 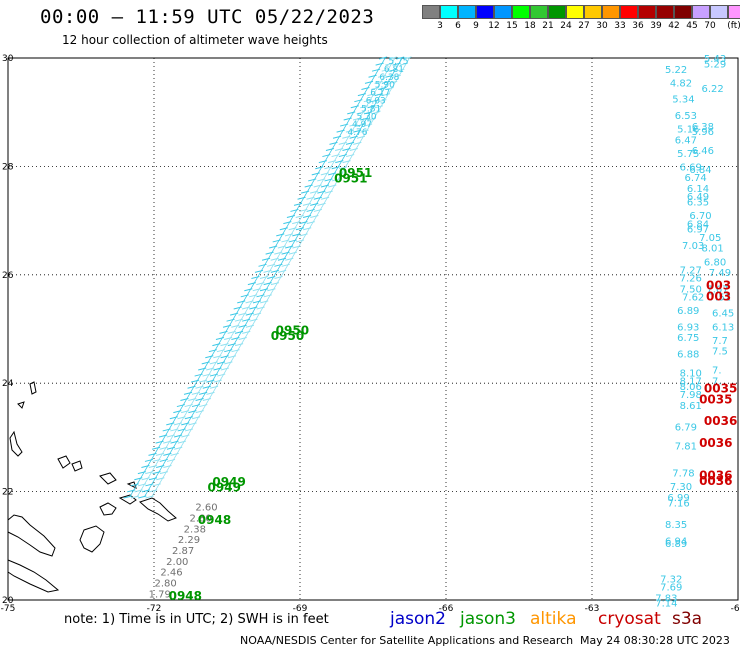 I want to click on color-scale-label: 42, so click(x=674, y=26).